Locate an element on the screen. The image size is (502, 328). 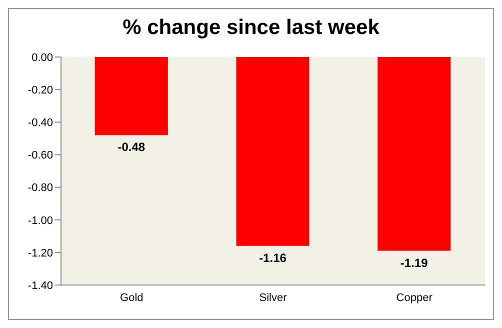
y-tick-label: -1.40 is located at coordinates (40, 286).